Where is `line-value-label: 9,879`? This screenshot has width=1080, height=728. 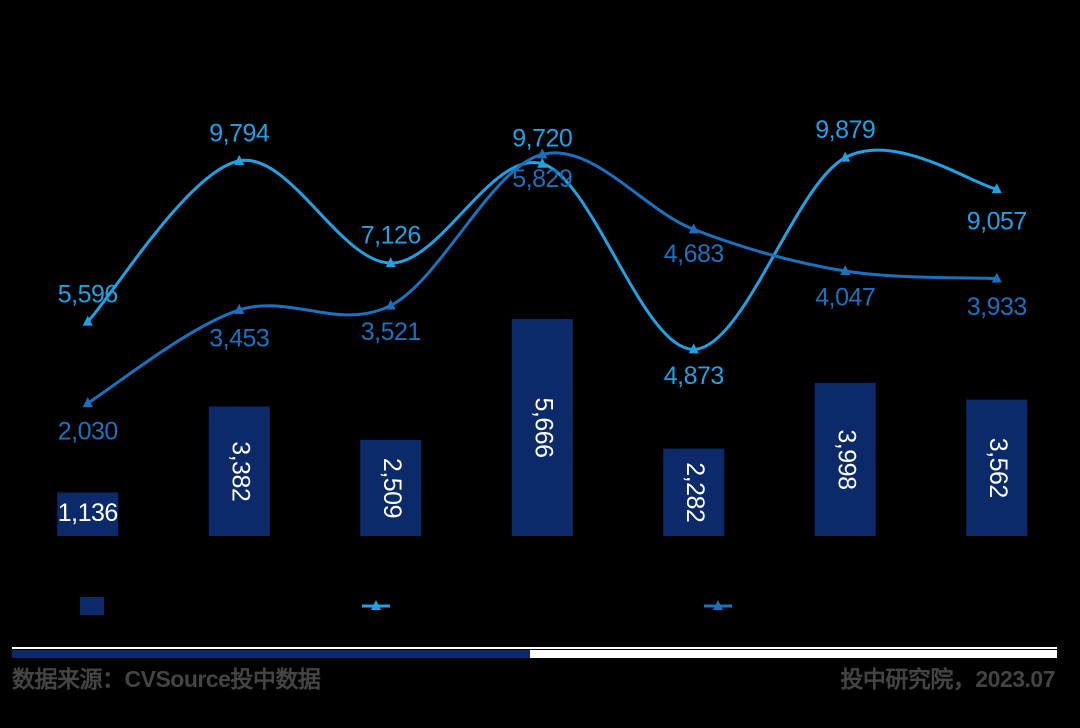 line-value-label: 9,879 is located at coordinates (845, 130).